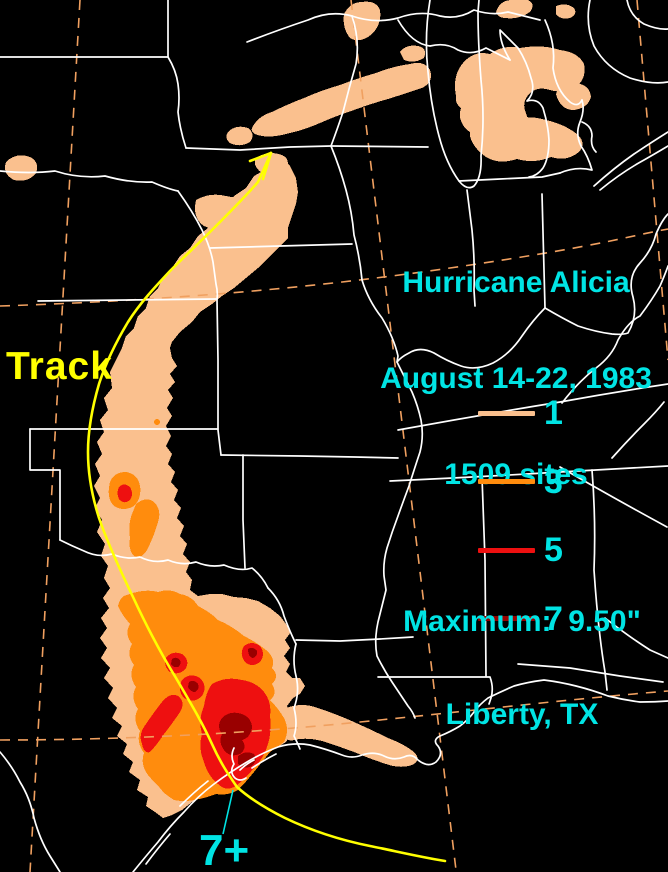 The height and width of the screenshot is (872, 668). I want to click on legend-label-1in: 1, so click(553, 413).